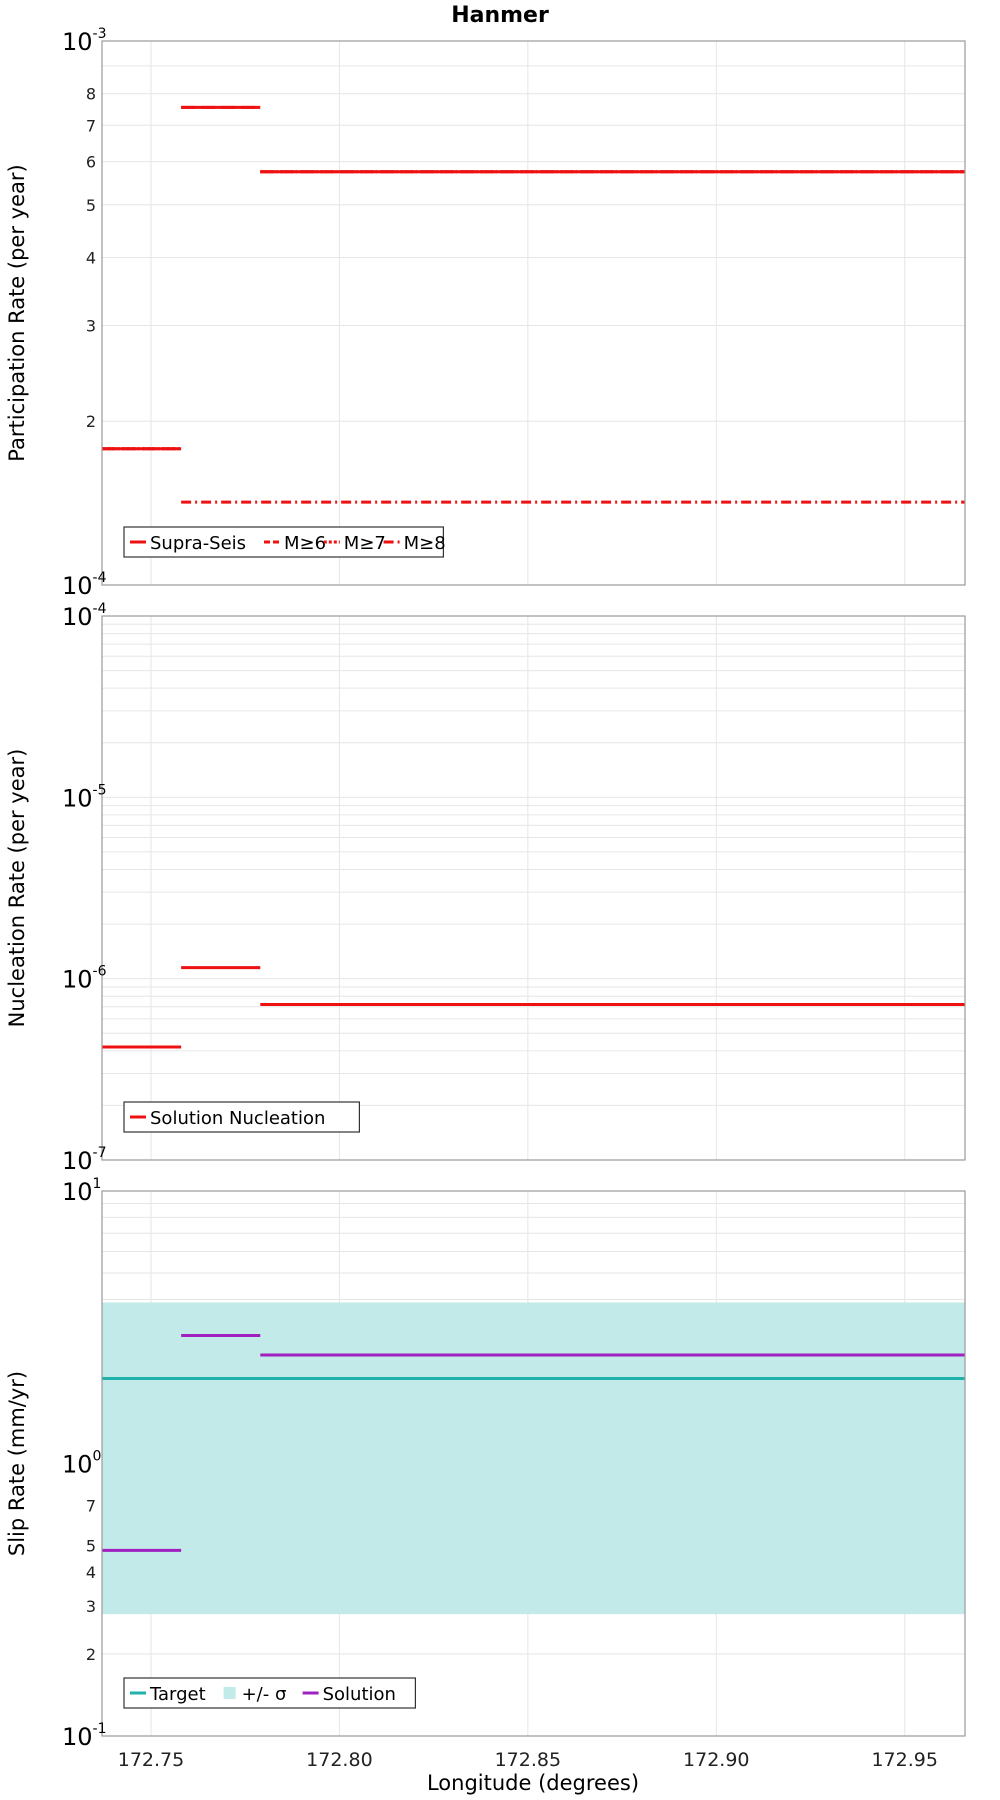  What do you see at coordinates (533, 1783) in the screenshot?
I see `x-axis-label: Longitude (degrees)` at bounding box center [533, 1783].